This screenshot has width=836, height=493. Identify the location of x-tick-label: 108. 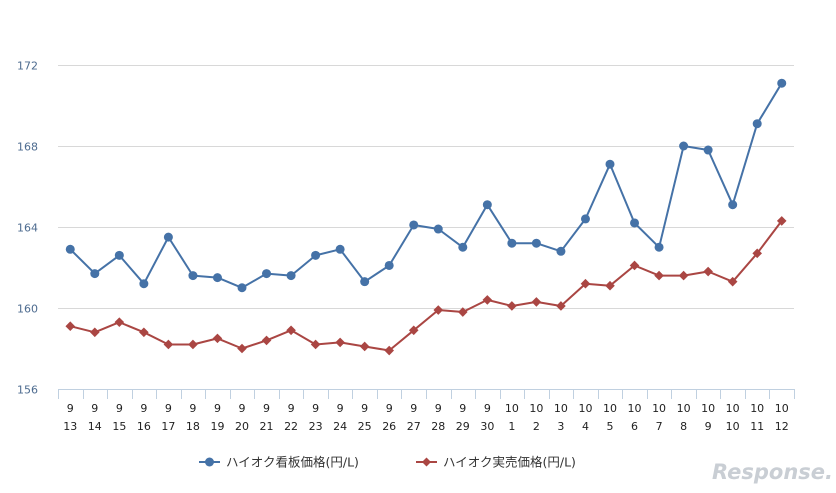
(684, 417).